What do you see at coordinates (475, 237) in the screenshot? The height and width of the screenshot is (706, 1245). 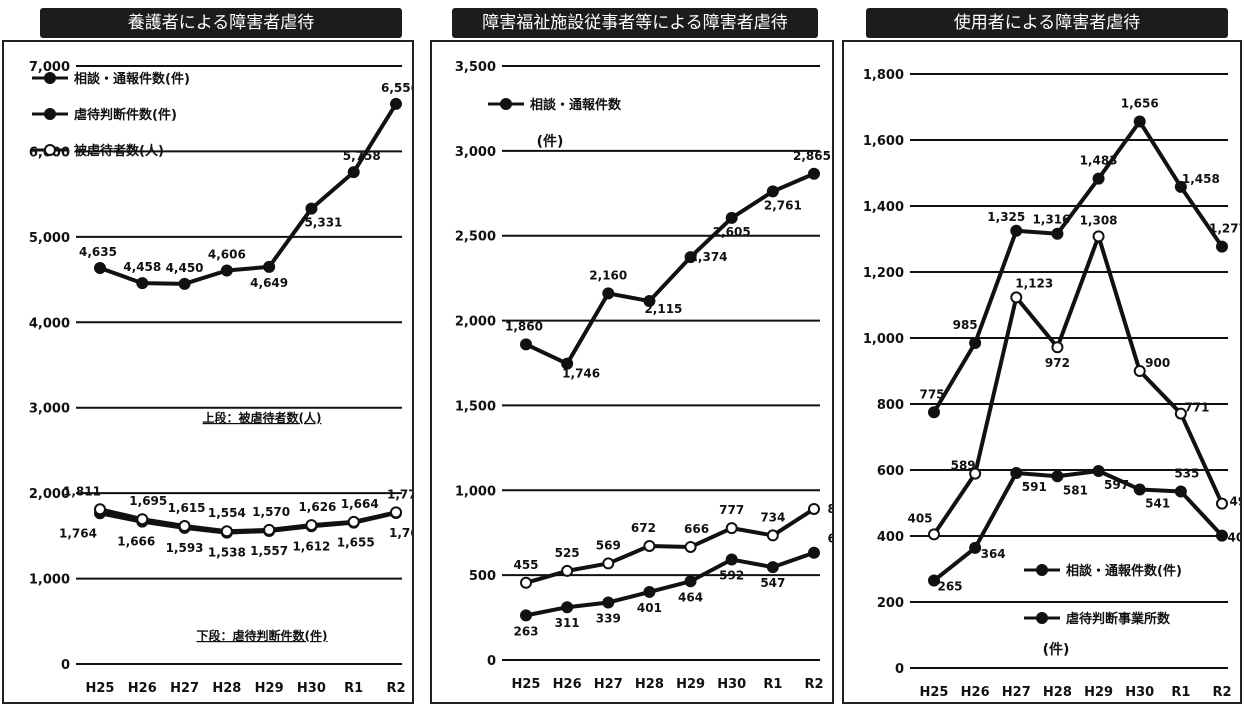 I see `y-tick-label: 2,500` at bounding box center [475, 237].